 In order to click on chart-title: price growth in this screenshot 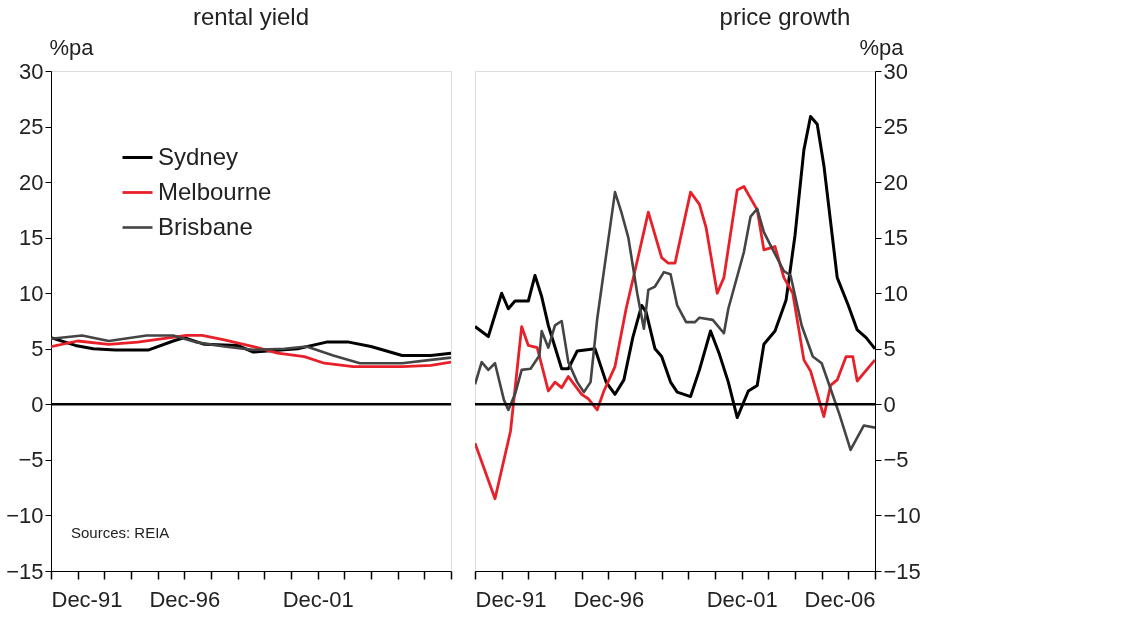, I will do `click(785, 16)`.